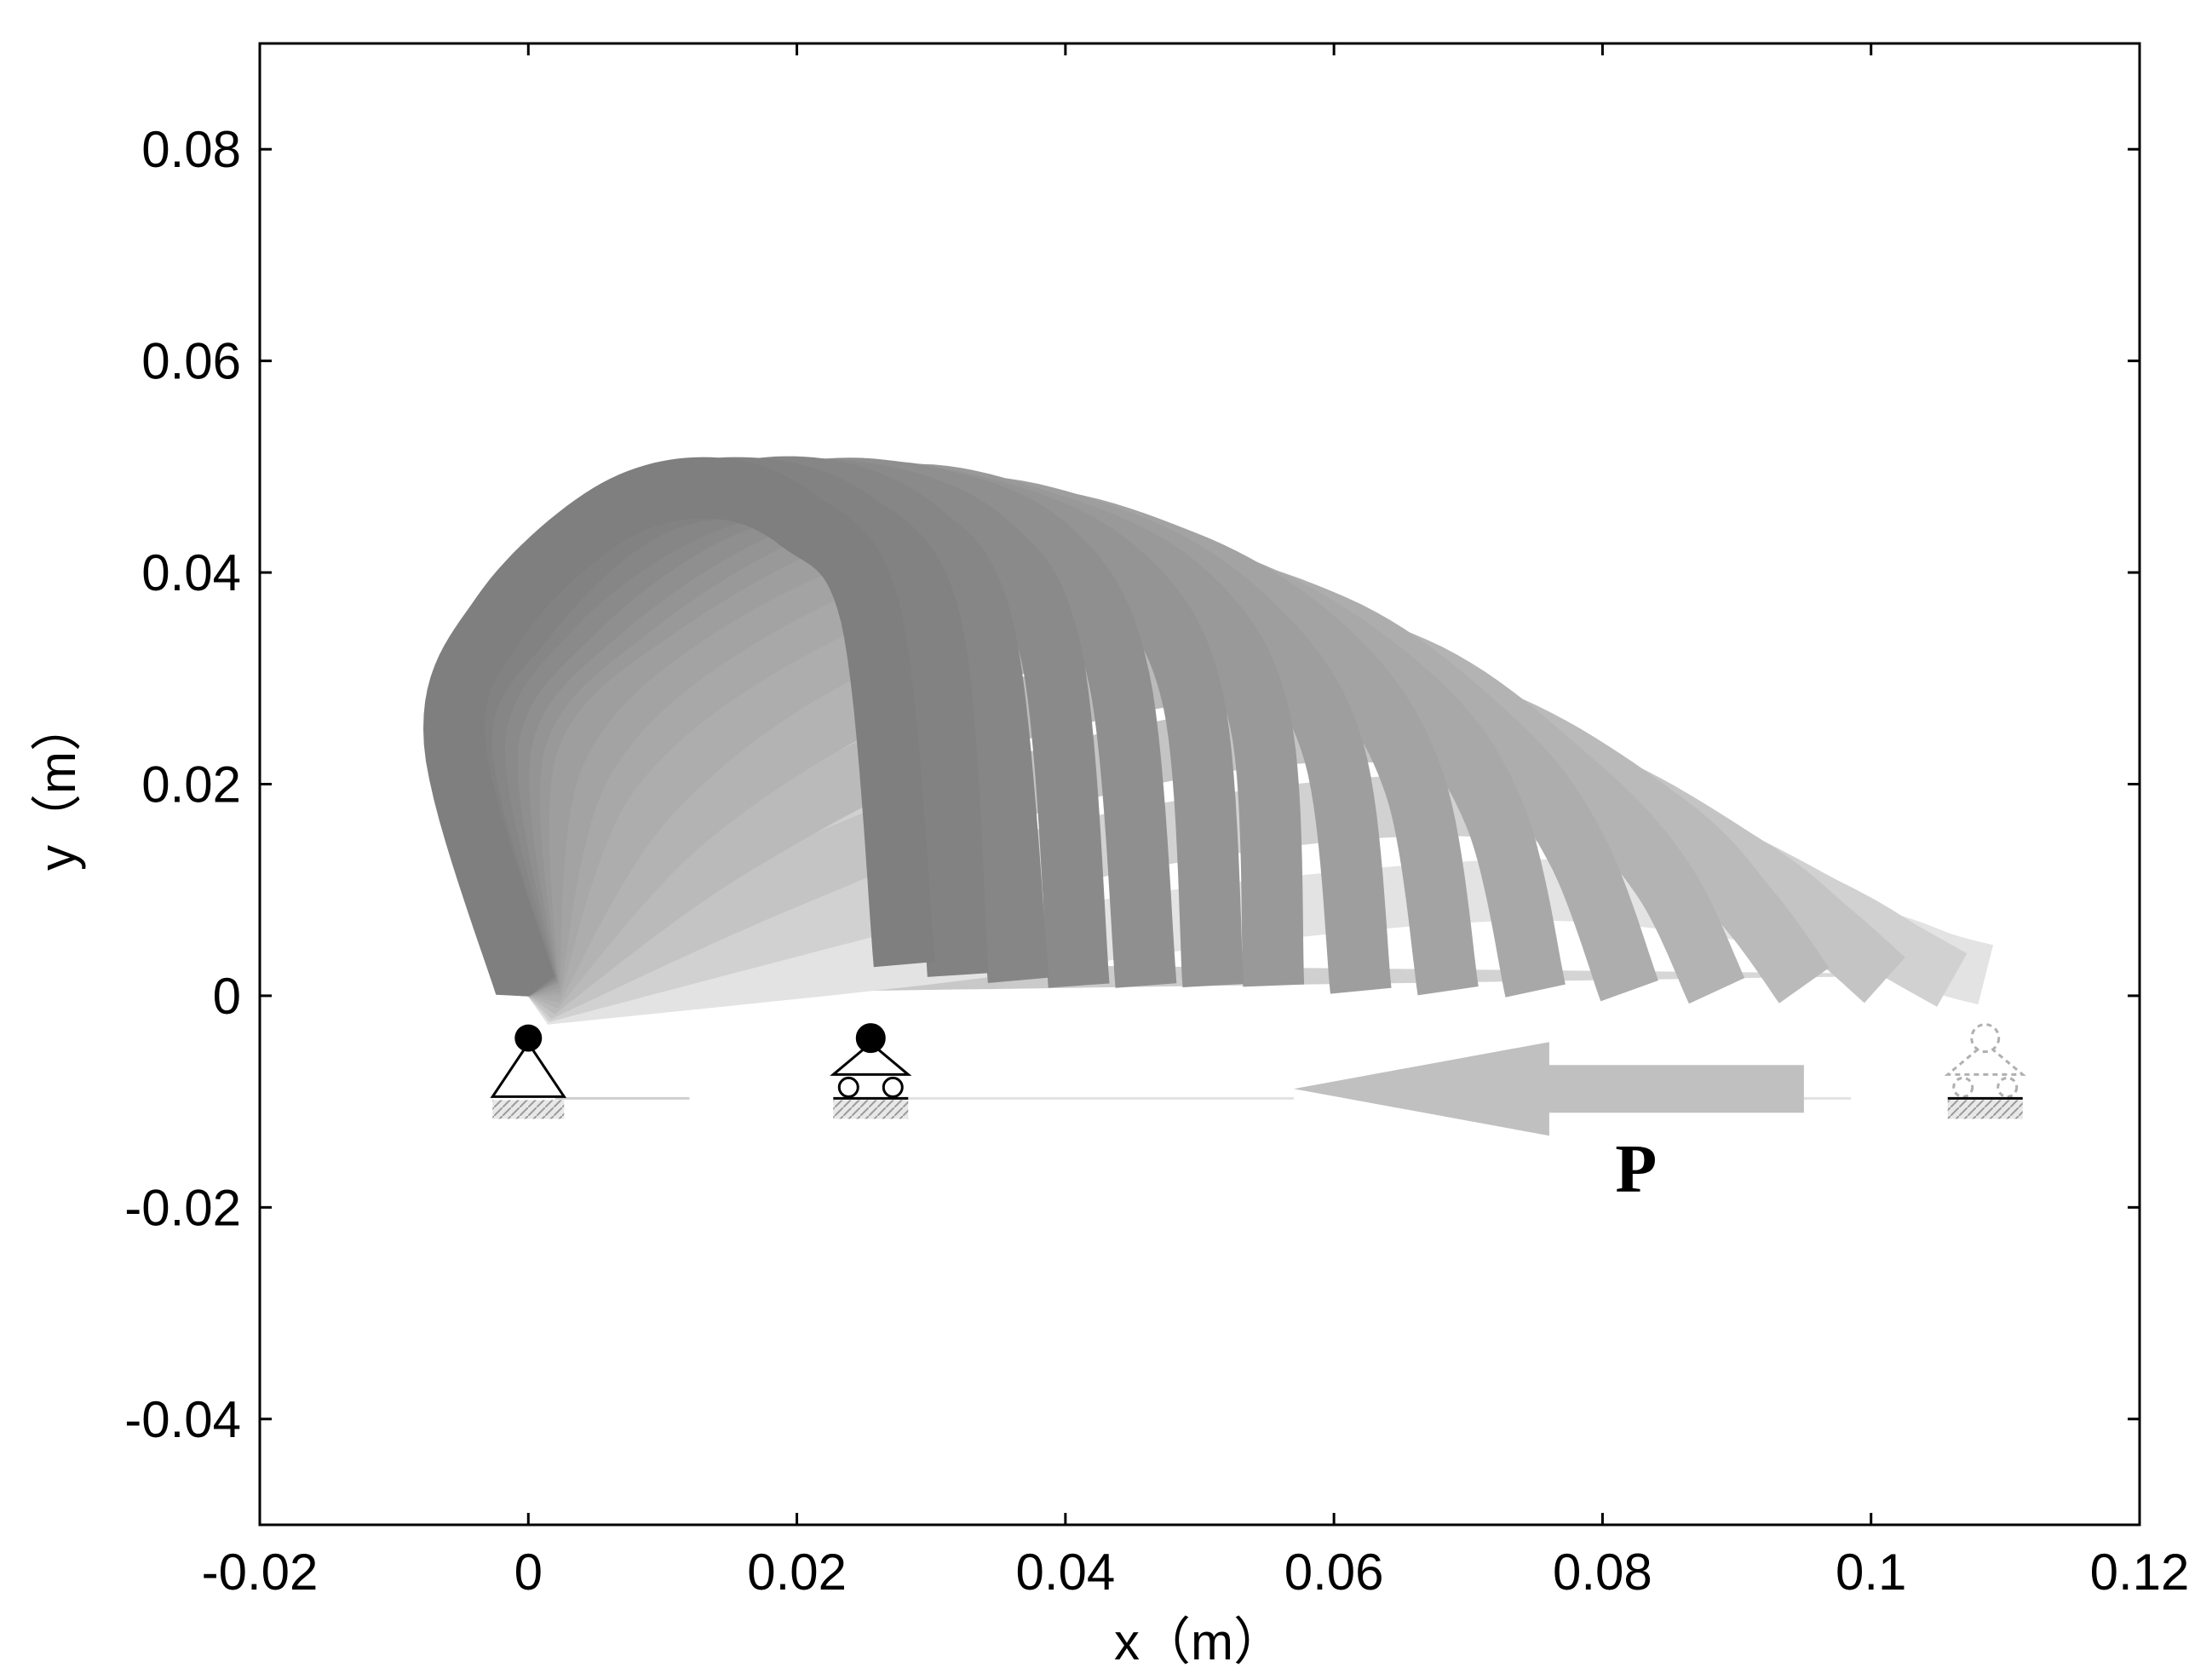  Describe the element at coordinates (1196, 1573) in the screenshot. I see `x-tick-labels: -0.02 0 0.02 0.04 0.06 0.08 0.1 0.12` at that location.